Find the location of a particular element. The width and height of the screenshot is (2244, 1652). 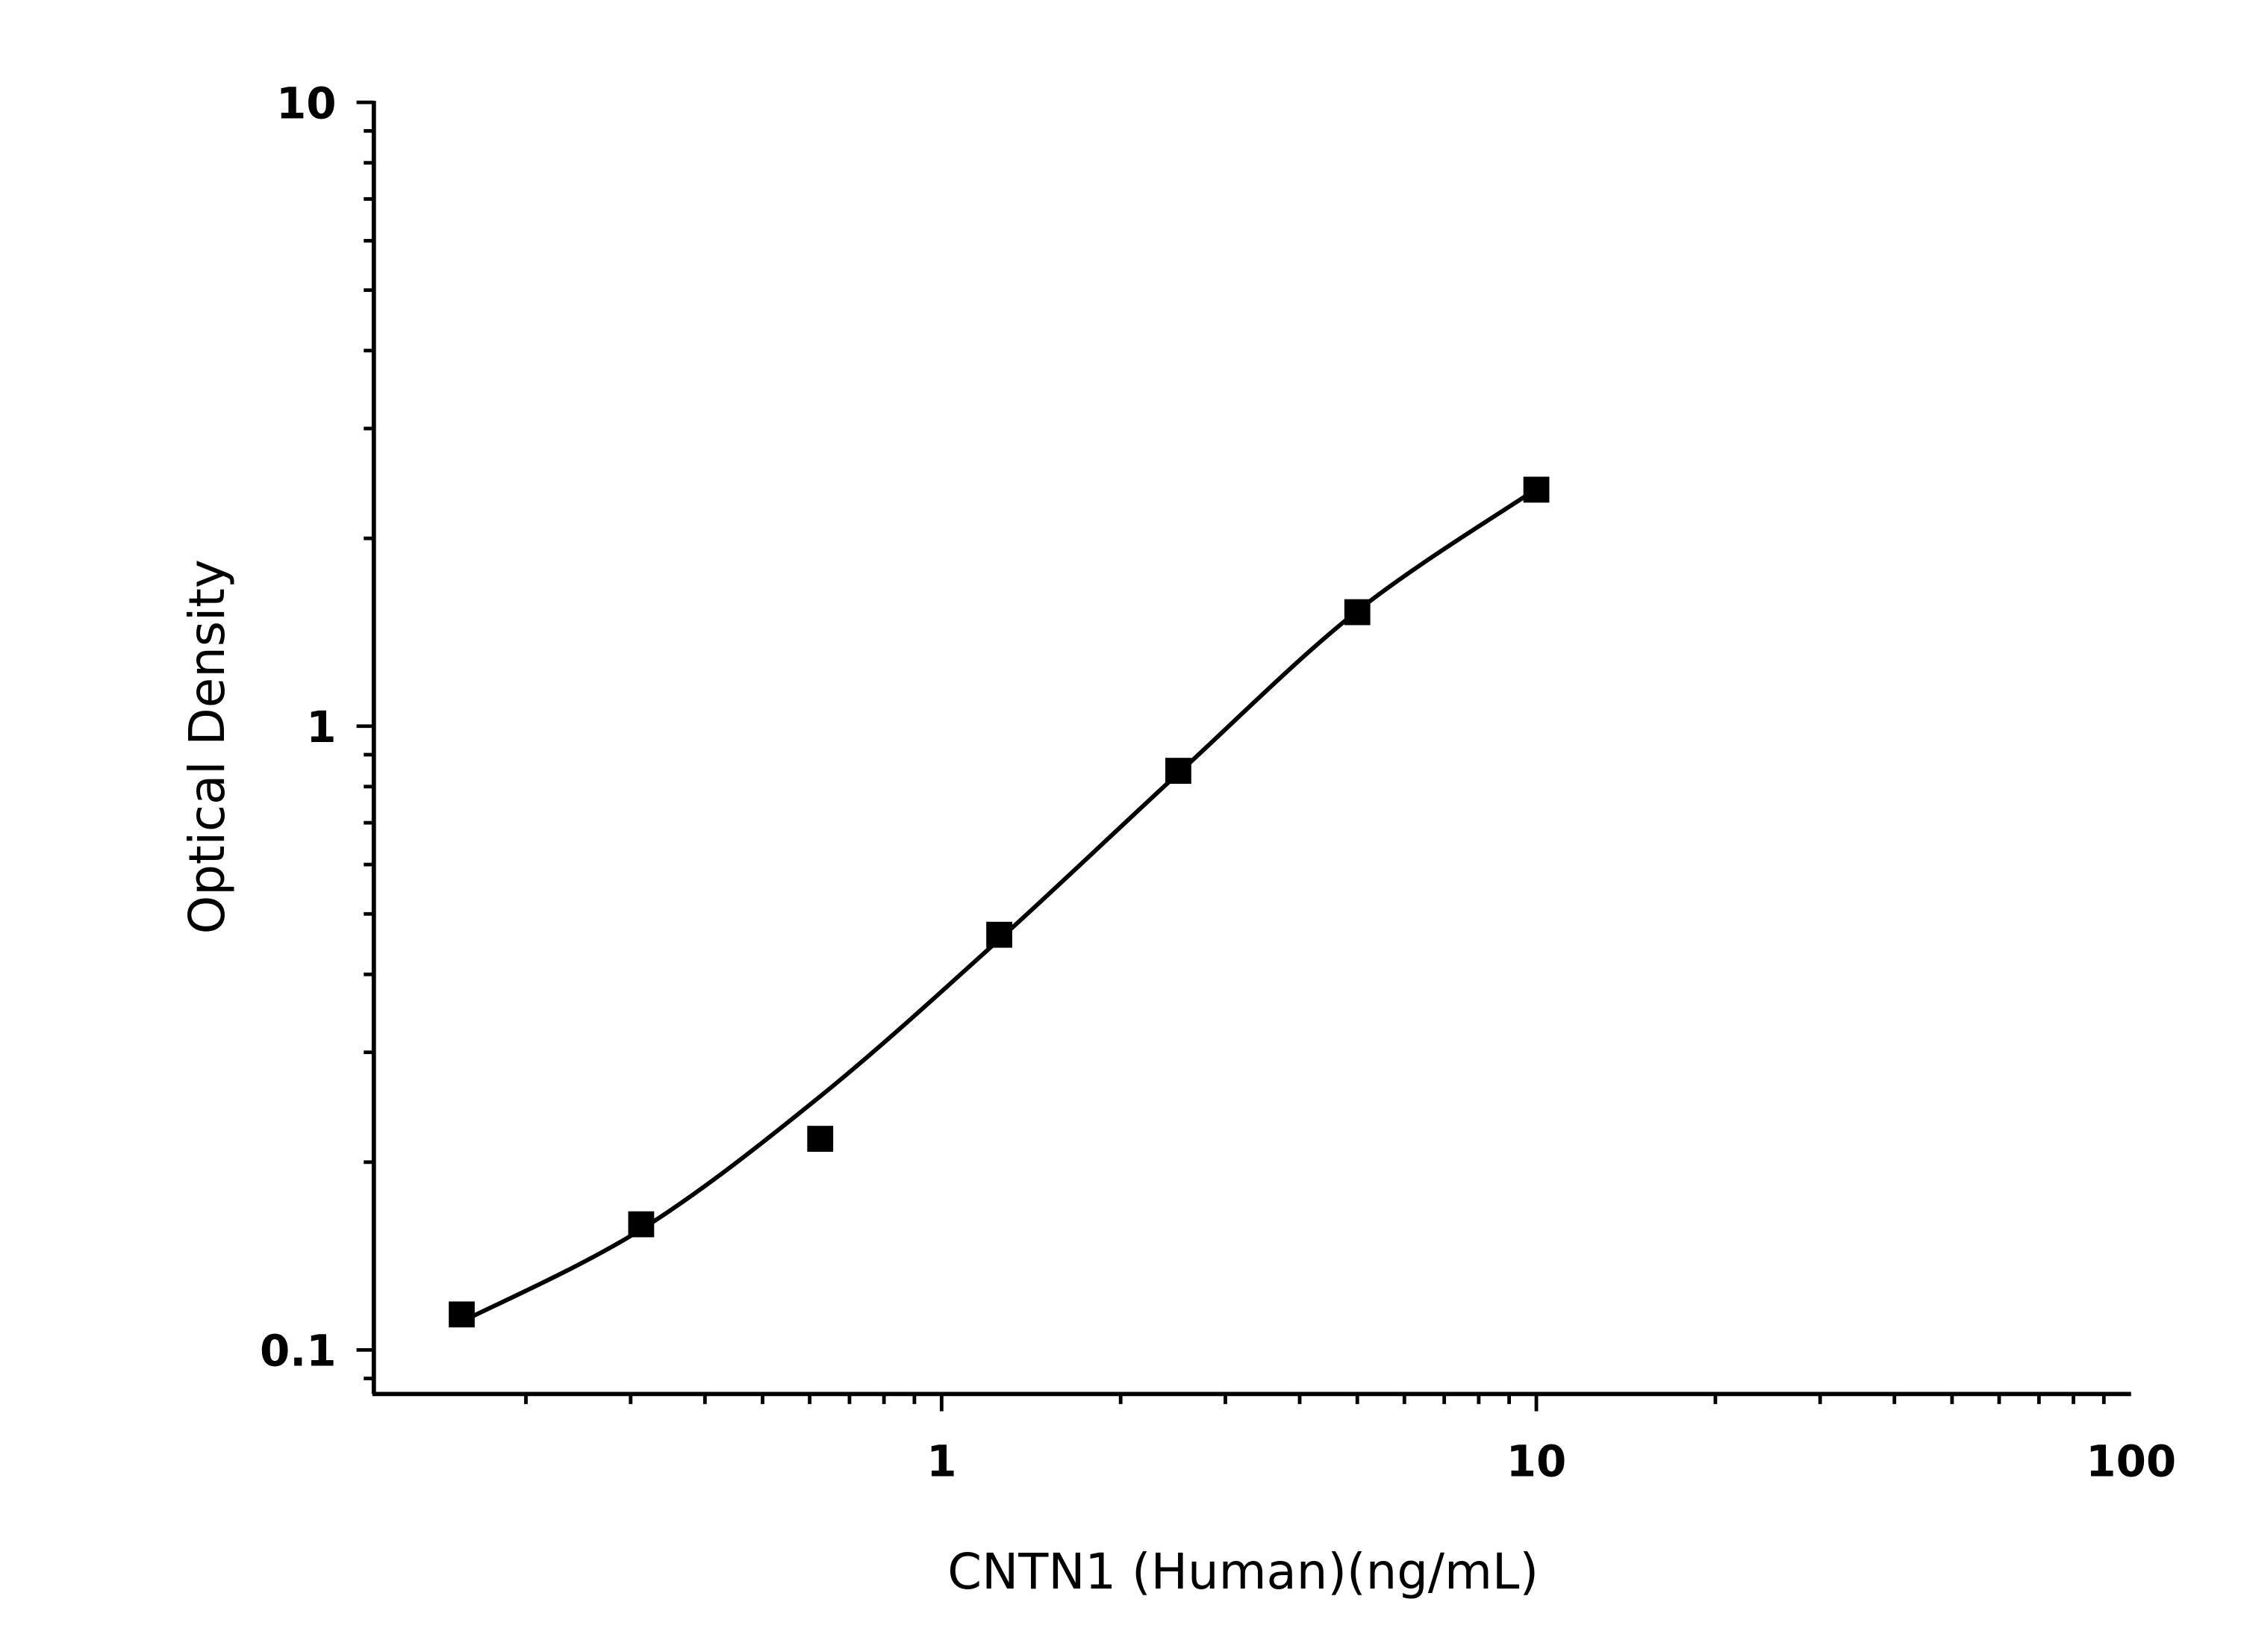

y-tick-label: 1 is located at coordinates (321, 727).